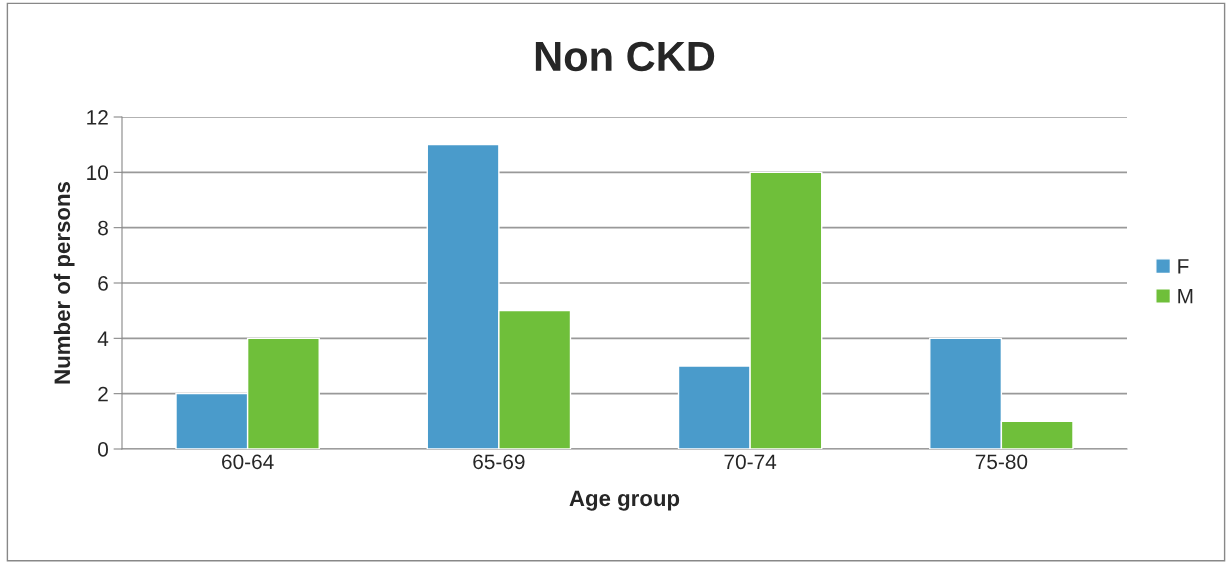 Image resolution: width=1232 pixels, height=563 pixels. What do you see at coordinates (97, 173) in the screenshot?
I see `y-tick-label: 10` at bounding box center [97, 173].